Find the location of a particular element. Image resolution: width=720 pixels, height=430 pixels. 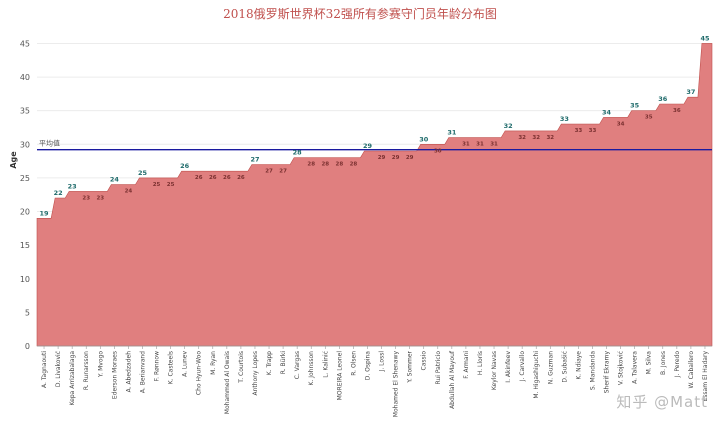

x-tick-label: F. Armani is located at coordinates (466, 365).